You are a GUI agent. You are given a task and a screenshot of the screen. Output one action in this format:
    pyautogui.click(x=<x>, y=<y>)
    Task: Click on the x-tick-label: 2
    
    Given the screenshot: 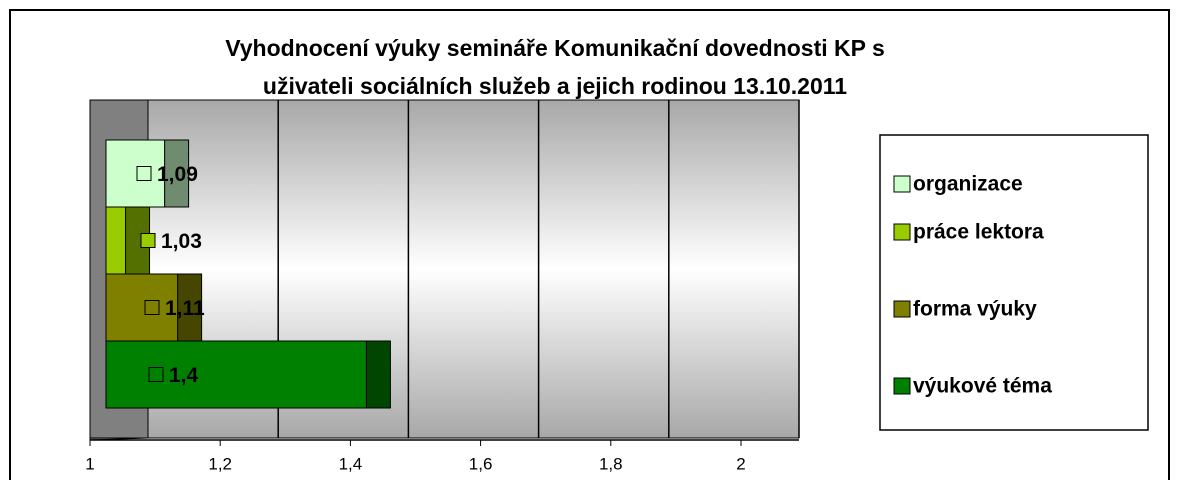 What is the action you would take?
    pyautogui.click(x=740, y=463)
    